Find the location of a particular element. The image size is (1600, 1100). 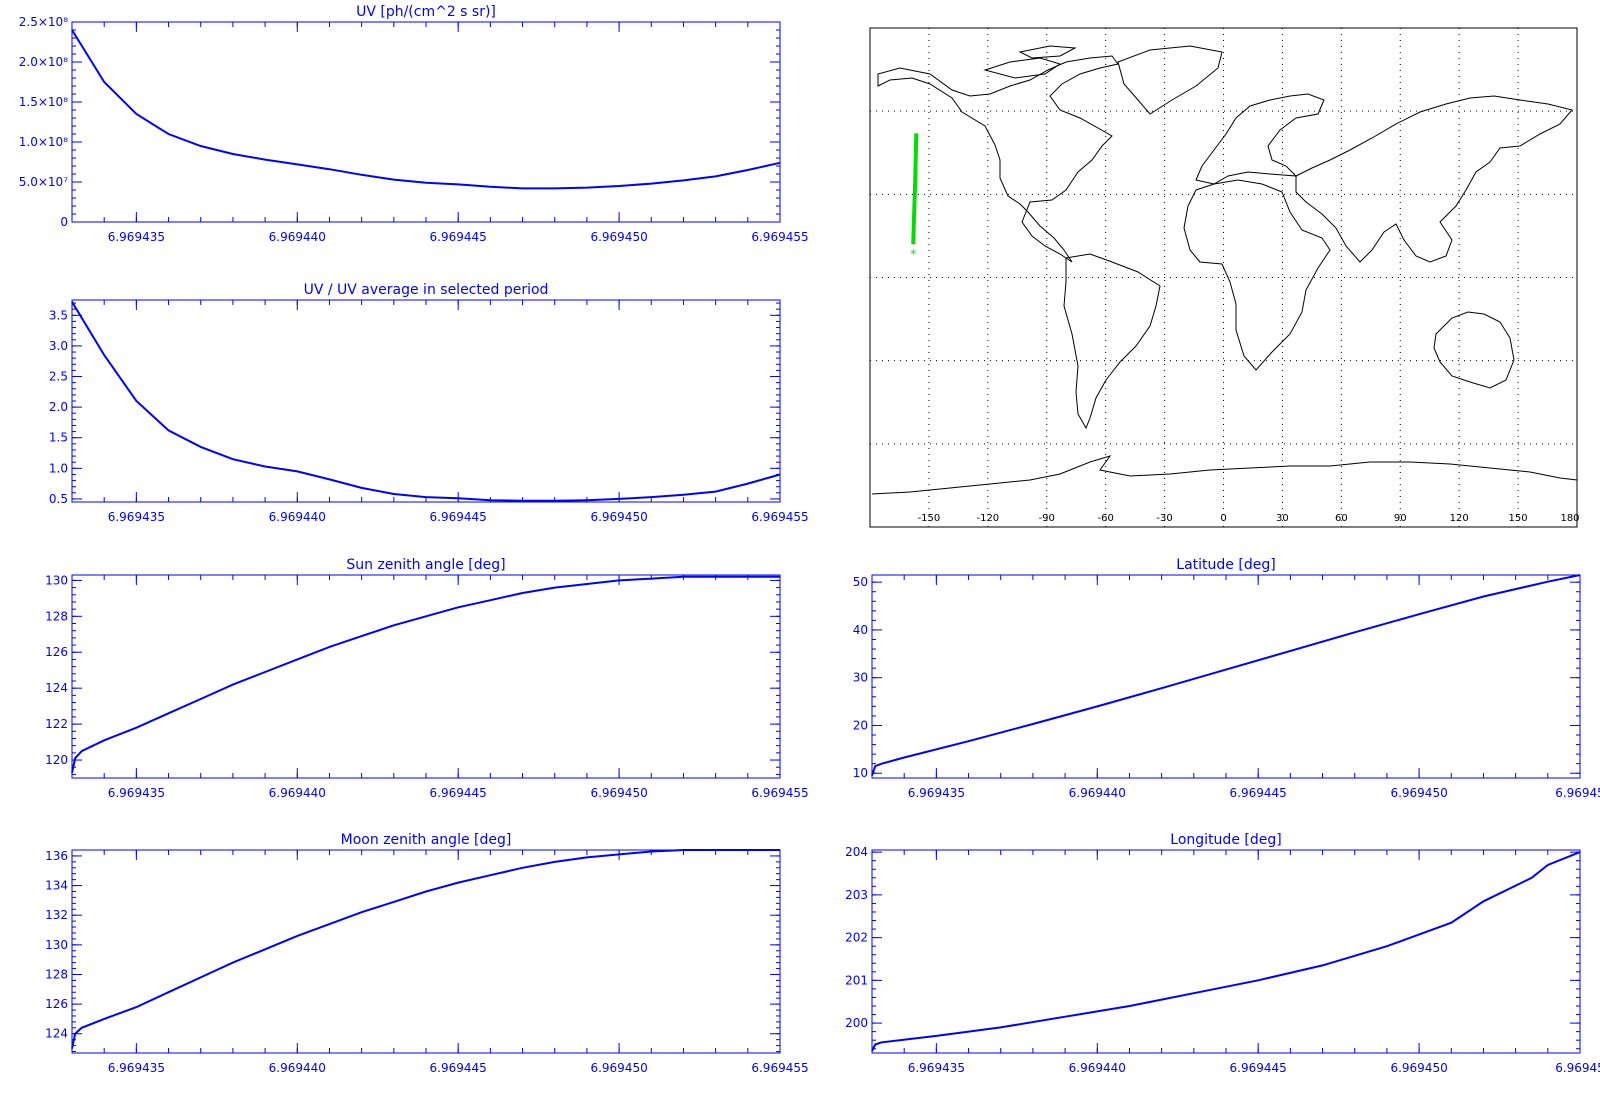

y-tick-label: 201 is located at coordinates (856, 980).